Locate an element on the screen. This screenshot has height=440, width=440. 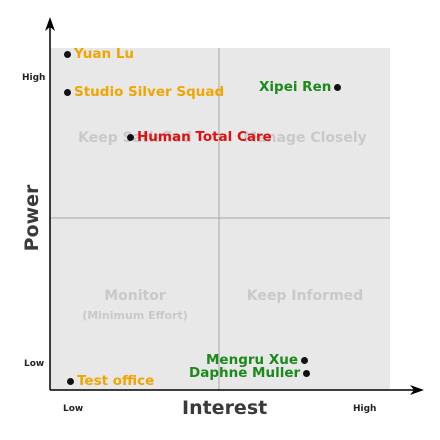
quadrant-bottom-left-sublabel: (Minimum Effort) is located at coordinates (135, 315).